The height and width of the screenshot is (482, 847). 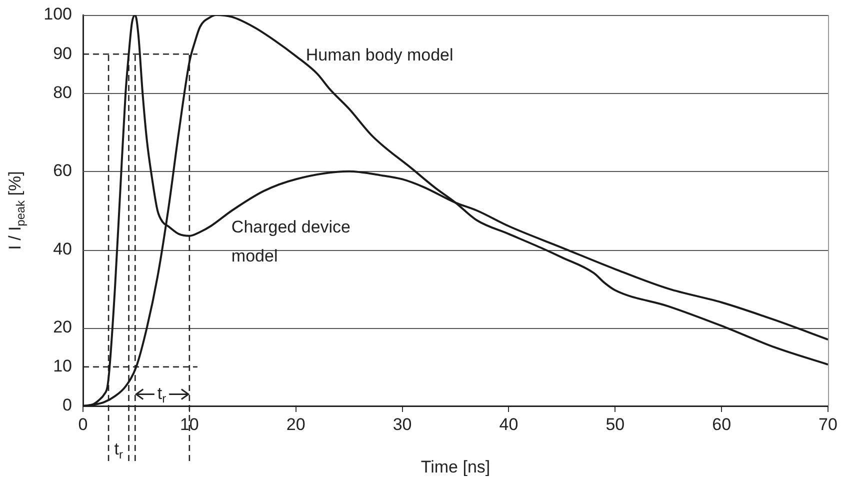 What do you see at coordinates (291, 242) in the screenshot?
I see `series-label: Charged device model` at bounding box center [291, 242].